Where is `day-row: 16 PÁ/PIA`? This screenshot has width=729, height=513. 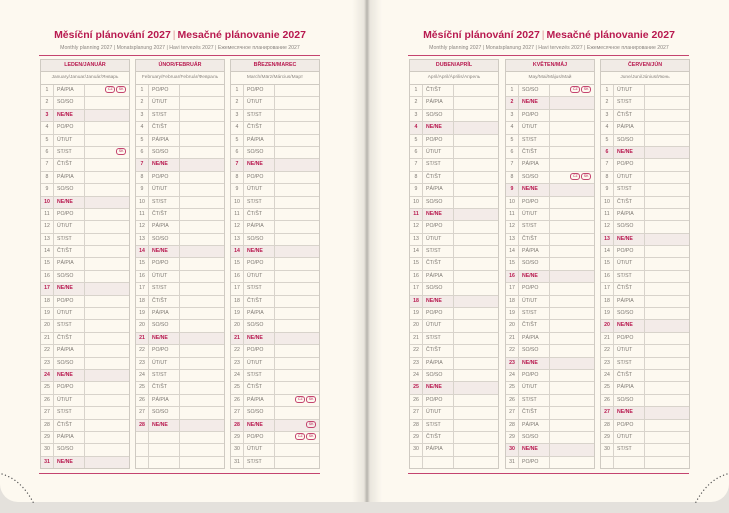
day-row: 16 PÁ/PIA is located at coordinates (454, 277).